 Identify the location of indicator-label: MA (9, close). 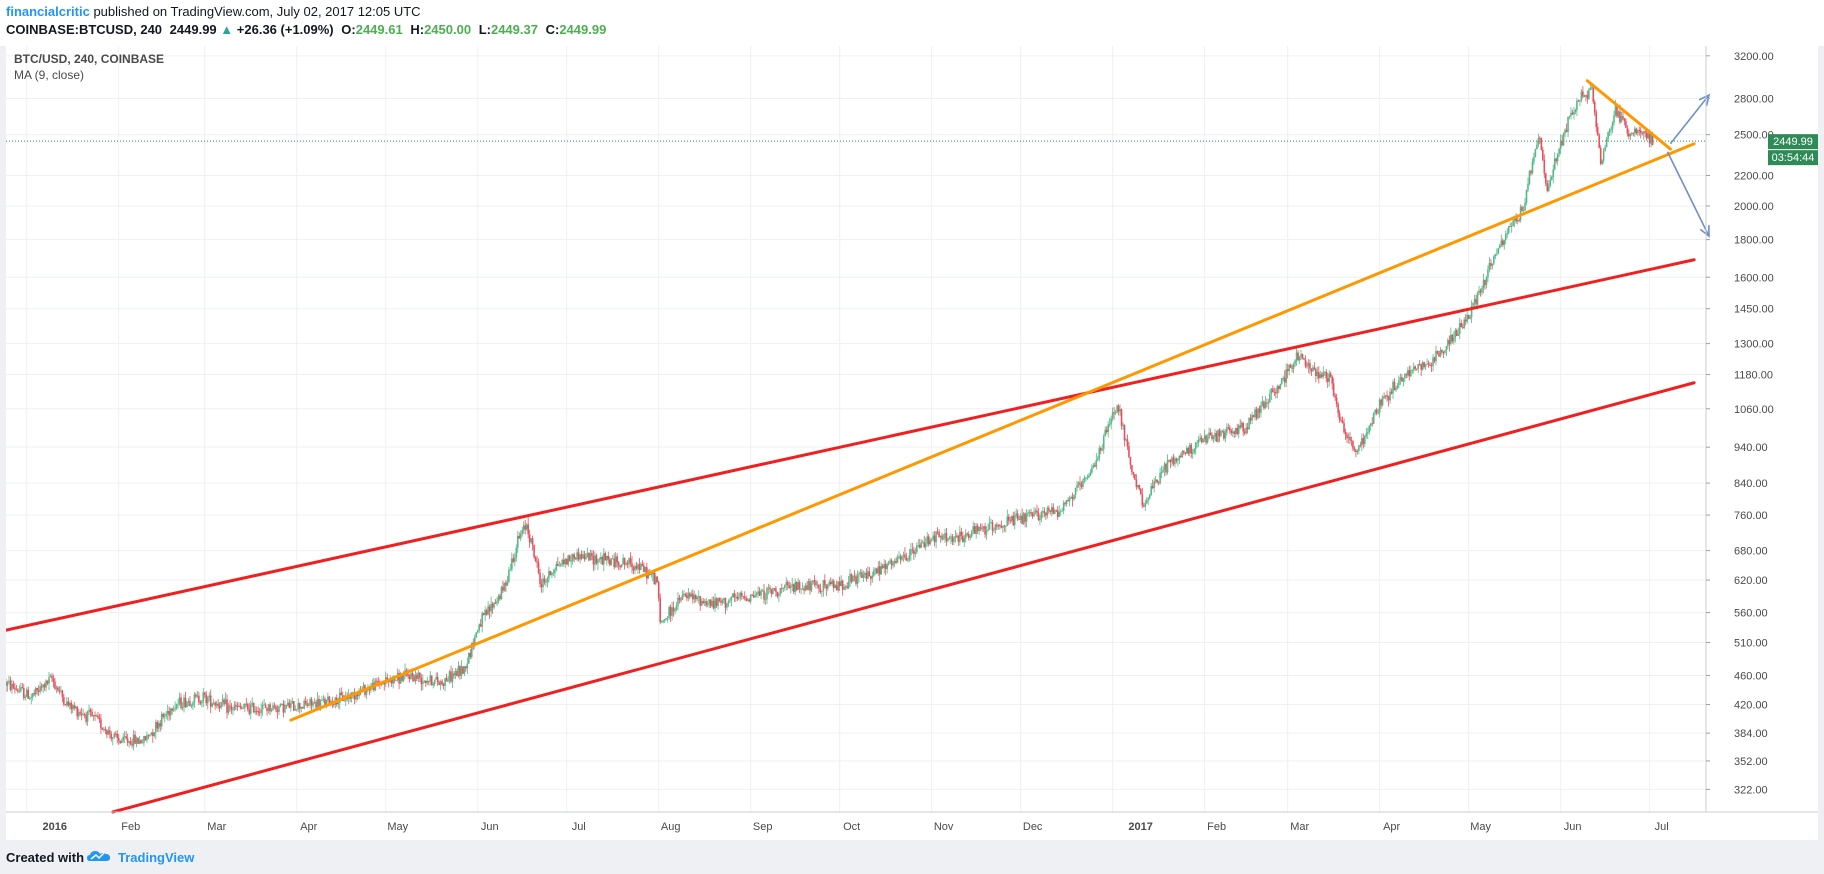
(49, 75).